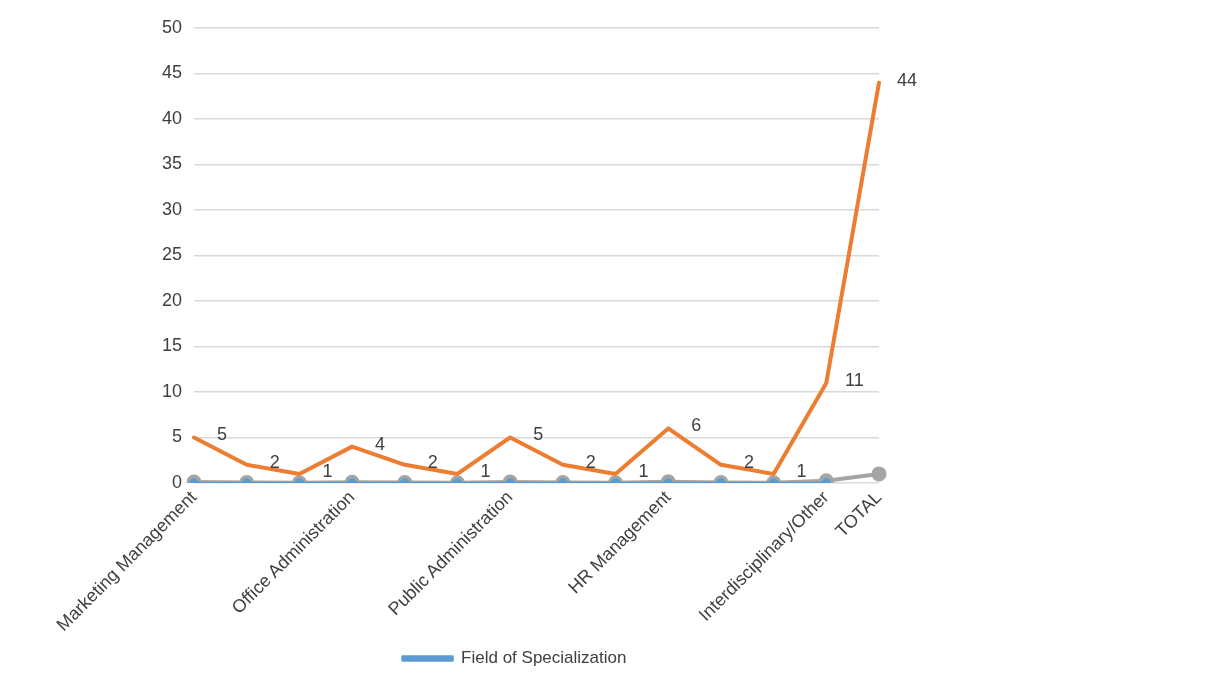 The image size is (1219, 677). Describe the element at coordinates (696, 425) in the screenshot. I see `data-label: 6` at that location.